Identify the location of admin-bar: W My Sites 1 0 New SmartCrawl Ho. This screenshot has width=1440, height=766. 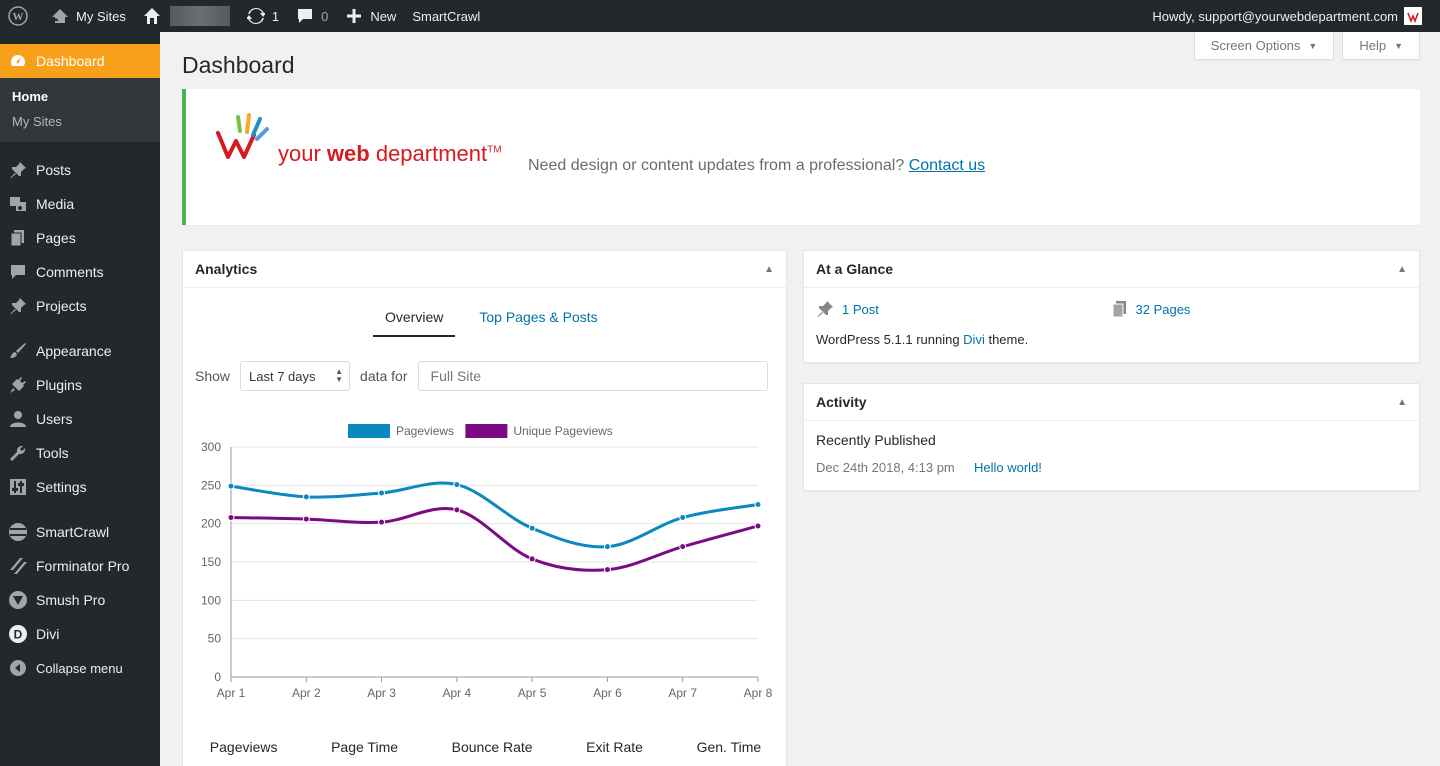
(720, 16).